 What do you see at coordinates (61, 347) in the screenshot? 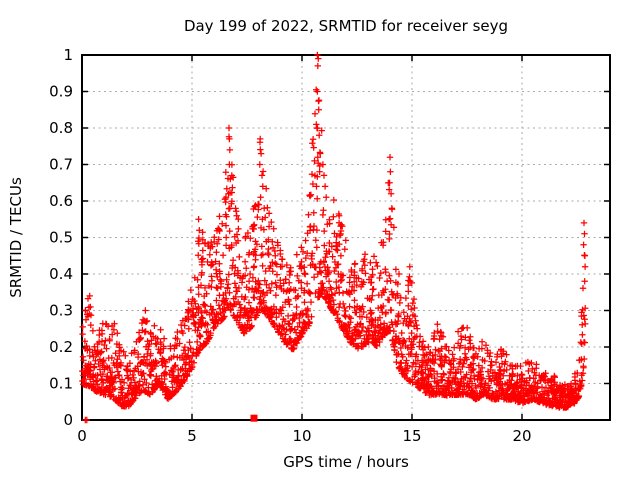
I see `y-tick-label: 0.2` at bounding box center [61, 347].